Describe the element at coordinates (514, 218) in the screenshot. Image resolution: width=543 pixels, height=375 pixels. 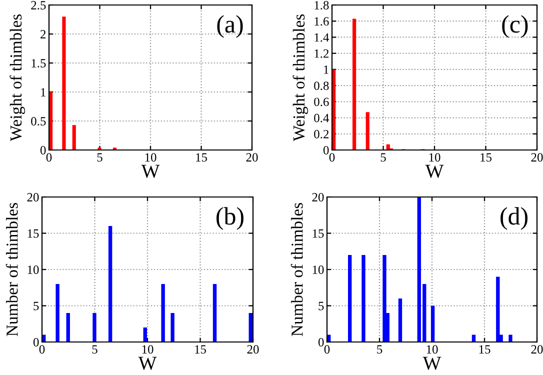
I see `annotation: (d)` at that location.